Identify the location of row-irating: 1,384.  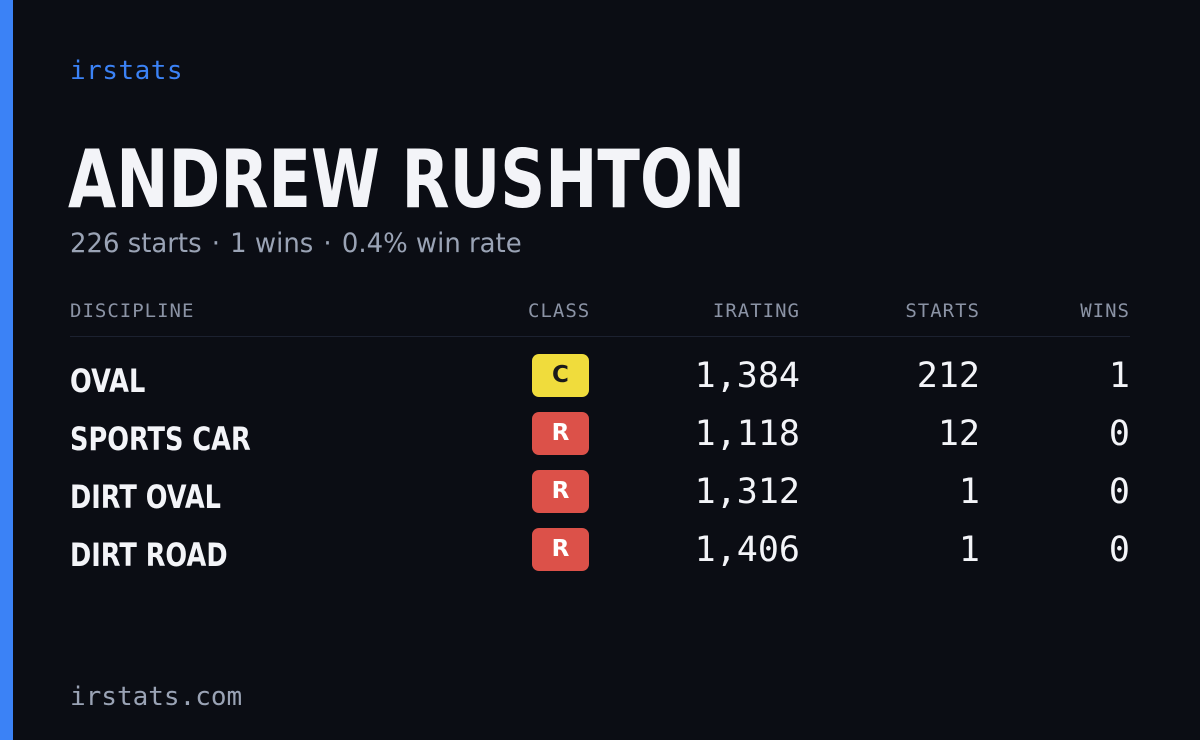
(747, 376).